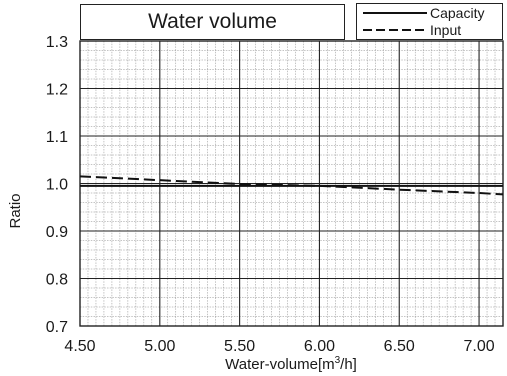 This screenshot has width=507, height=376. I want to click on y-tick-label: 0.7, so click(57, 327).